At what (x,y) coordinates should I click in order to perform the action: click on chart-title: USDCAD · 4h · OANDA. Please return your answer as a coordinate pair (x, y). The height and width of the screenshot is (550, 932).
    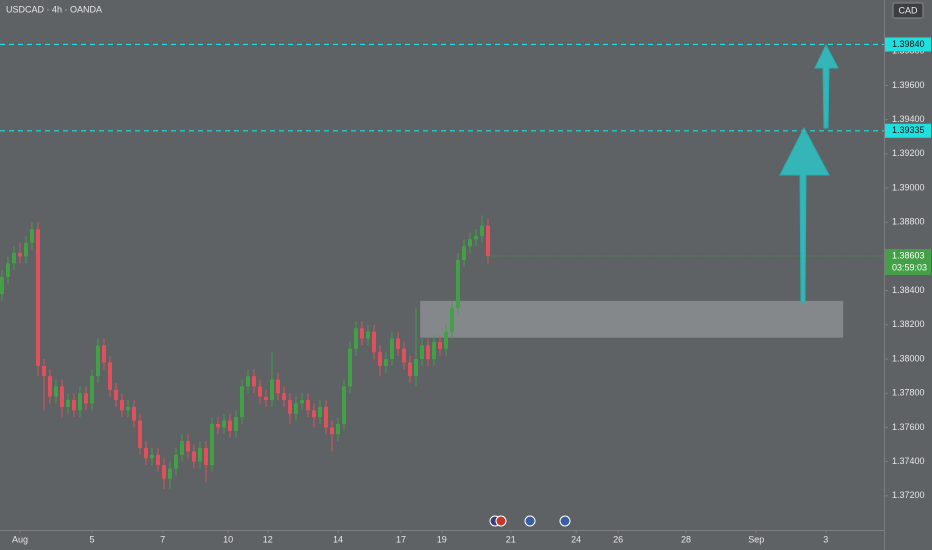
    Looking at the image, I should click on (54, 9).